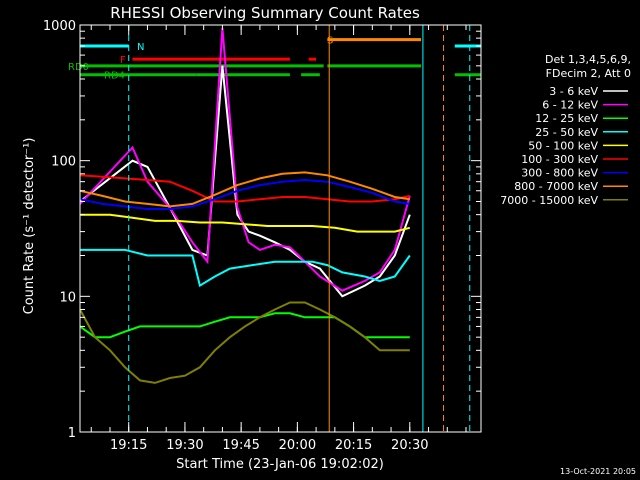 The height and width of the screenshot is (480, 640). Describe the element at coordinates (128, 445) in the screenshot. I see `x-tick-label: 19:15` at that location.